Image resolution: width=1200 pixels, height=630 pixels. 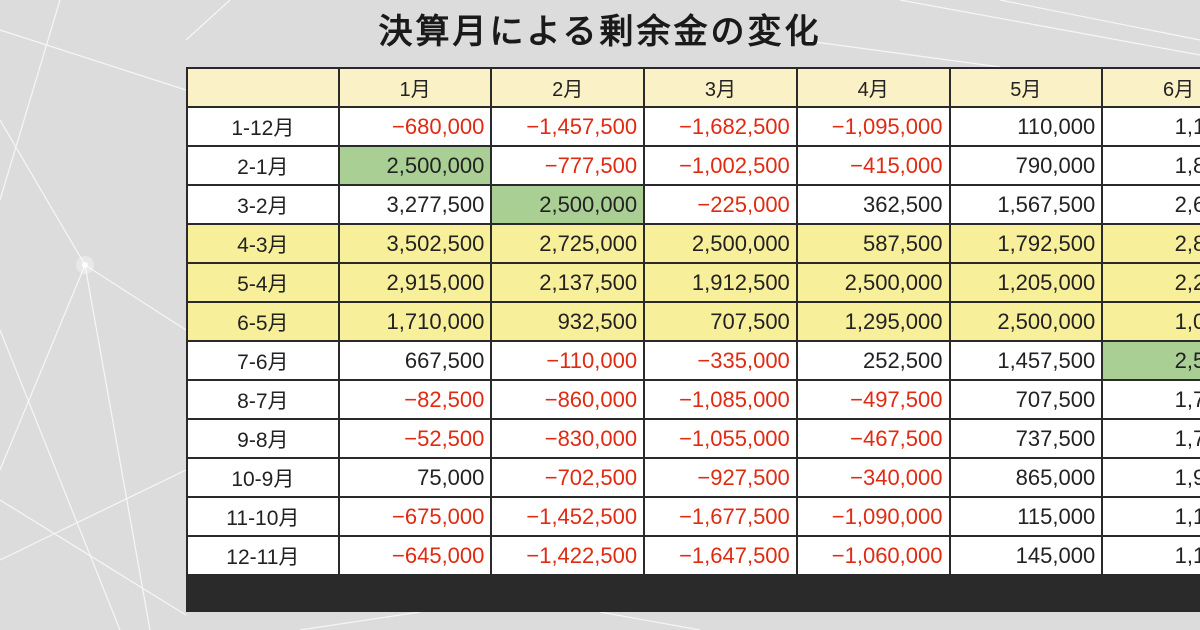 What do you see at coordinates (1026, 360) in the screenshot?
I see `value-cell: 1,457,500` at bounding box center [1026, 360].